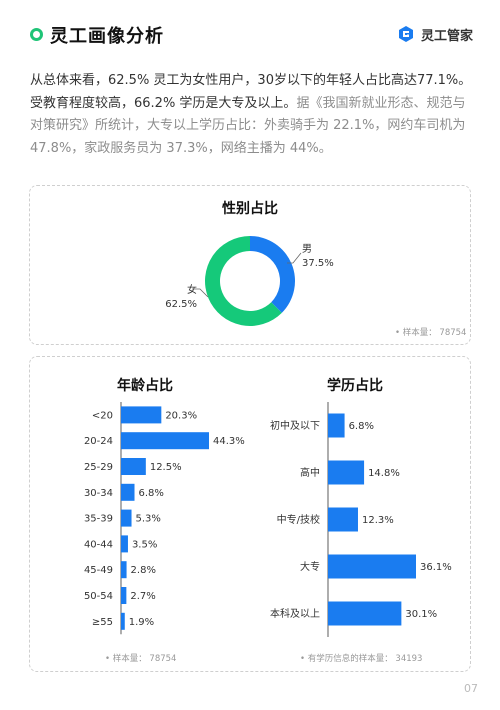 The image size is (500, 710). What do you see at coordinates (143, 570) in the screenshot?
I see `age-value-label: 2.8%` at bounding box center [143, 570].